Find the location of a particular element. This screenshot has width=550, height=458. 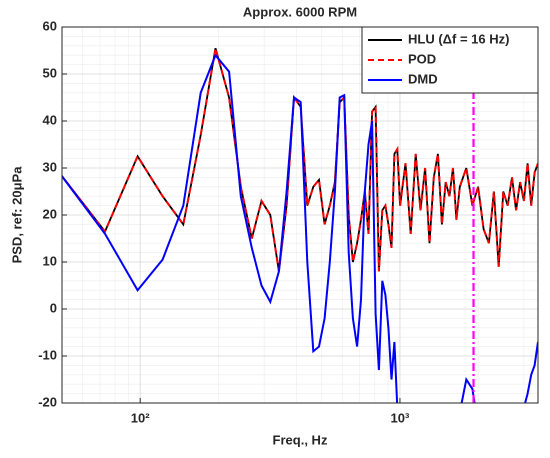

y-tick-label: -20 is located at coordinates (47, 401).